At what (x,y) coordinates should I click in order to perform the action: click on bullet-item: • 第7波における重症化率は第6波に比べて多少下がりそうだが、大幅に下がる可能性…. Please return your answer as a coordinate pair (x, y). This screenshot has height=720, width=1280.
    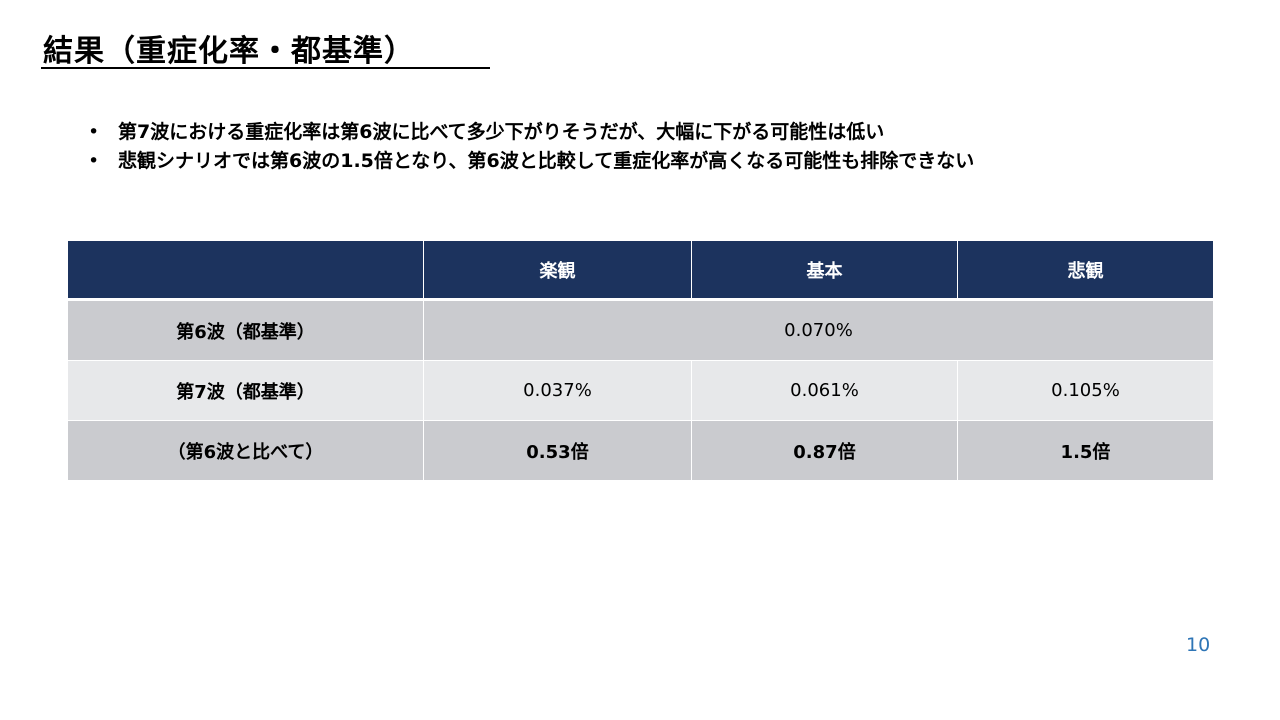
    Looking at the image, I should click on (531, 132).